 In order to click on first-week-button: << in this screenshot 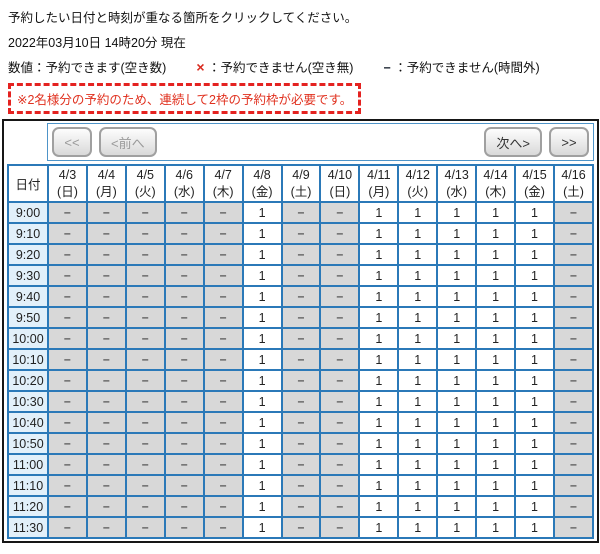, I will do `click(72, 142)`.